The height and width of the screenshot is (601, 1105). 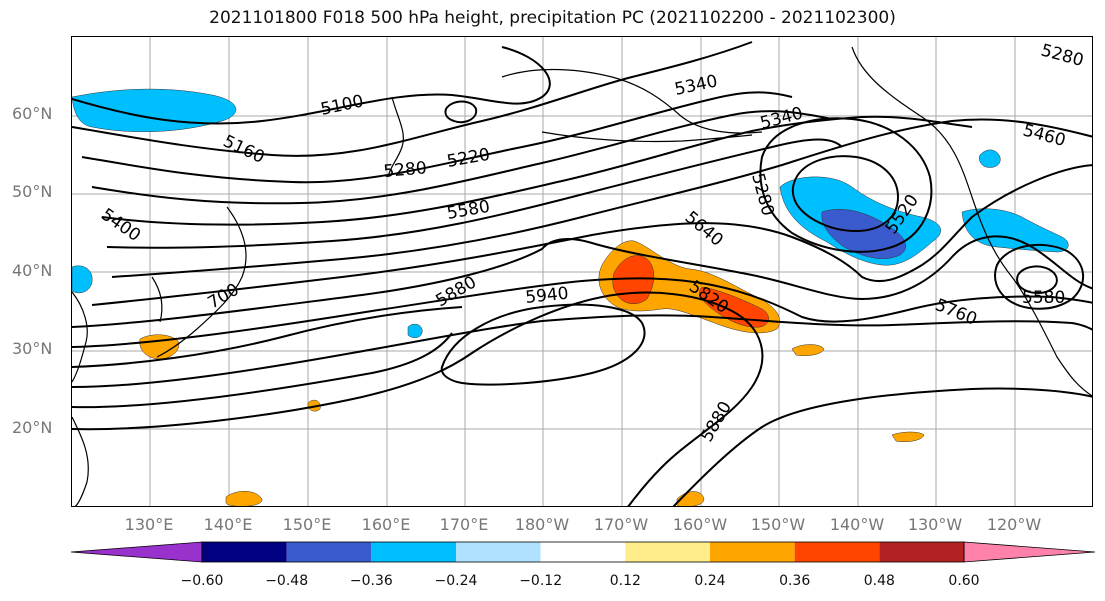 I want to click on lon-label-150e: 150°E, so click(x=307, y=524).